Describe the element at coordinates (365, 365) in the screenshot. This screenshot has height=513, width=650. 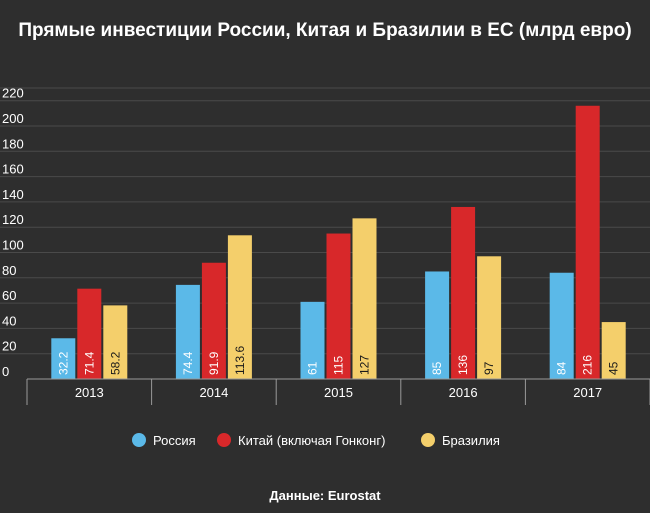
I see `data-label: 127` at that location.